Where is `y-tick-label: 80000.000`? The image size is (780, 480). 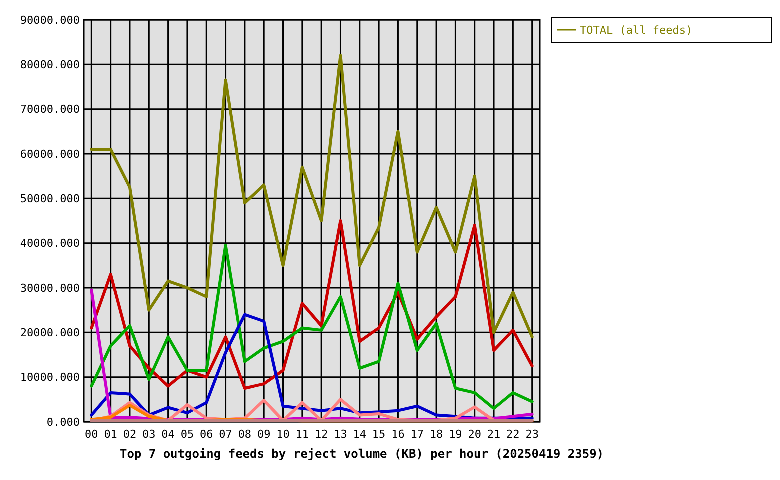 y-tick-label: 80000.000 is located at coordinates (50, 65).